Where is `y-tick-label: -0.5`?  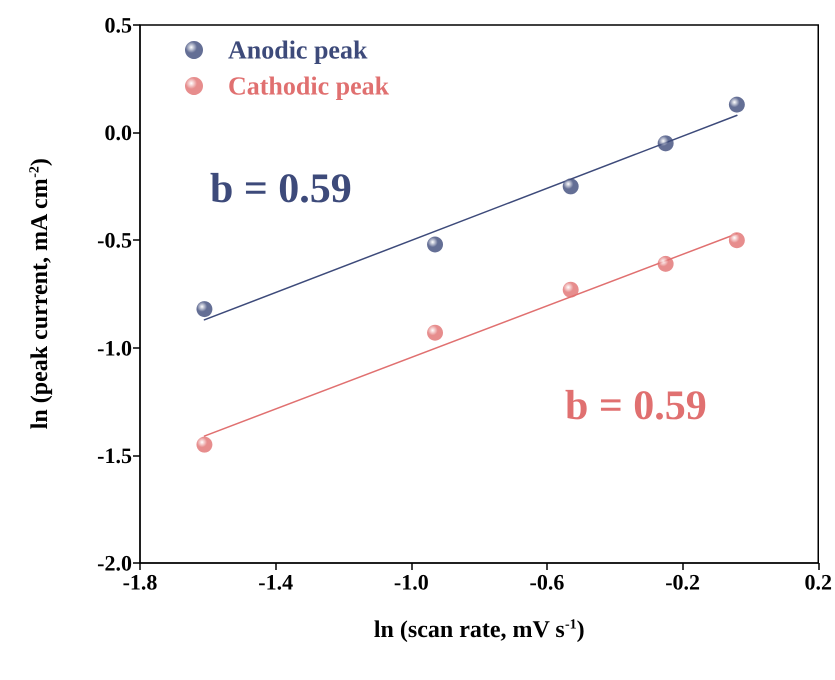 y-tick-label: -0.5 is located at coordinates (114, 240).